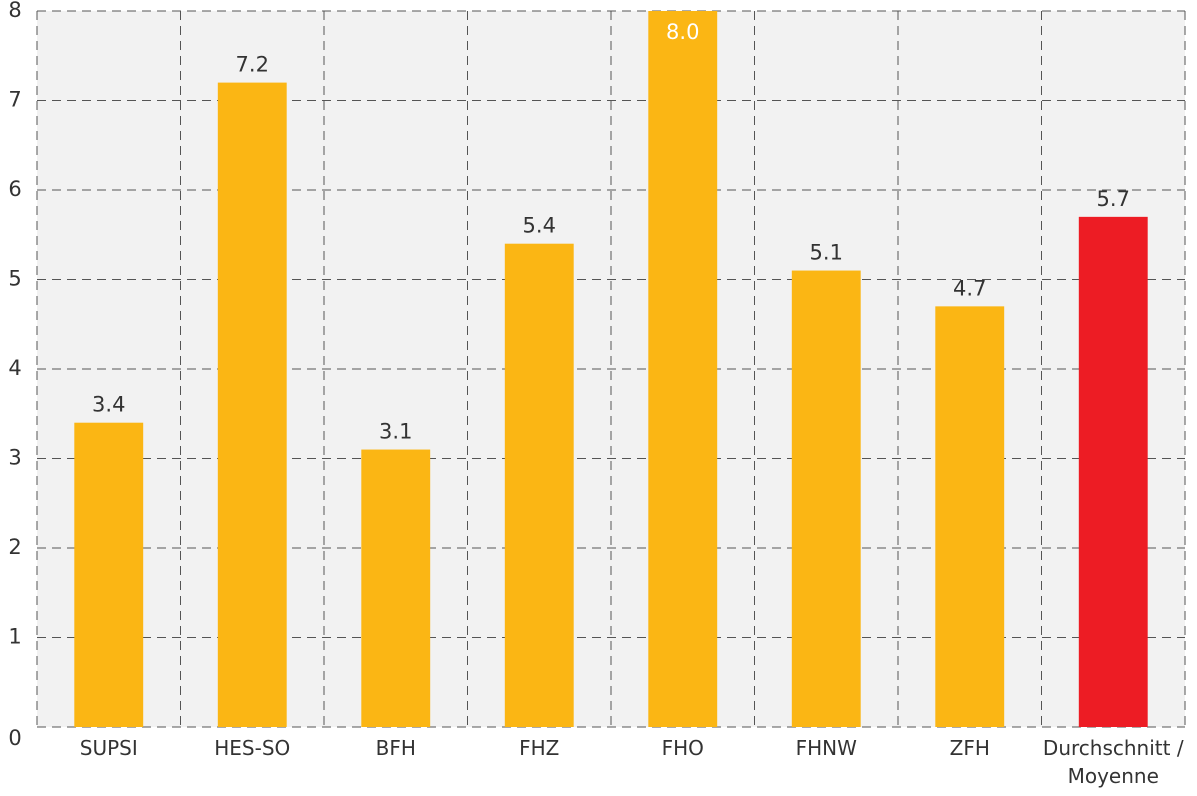 This screenshot has height=796, width=1197. What do you see at coordinates (14, 100) in the screenshot?
I see `y-tick-label: 7` at bounding box center [14, 100].